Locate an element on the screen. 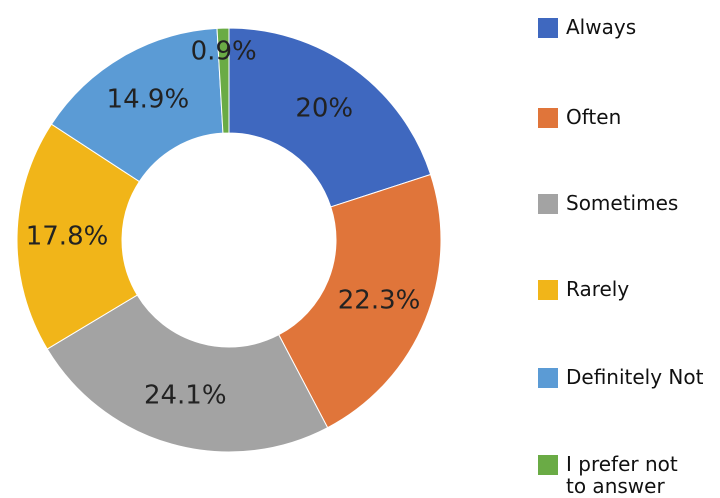 The height and width of the screenshot is (498, 720). legend-label: Always is located at coordinates (601, 27).